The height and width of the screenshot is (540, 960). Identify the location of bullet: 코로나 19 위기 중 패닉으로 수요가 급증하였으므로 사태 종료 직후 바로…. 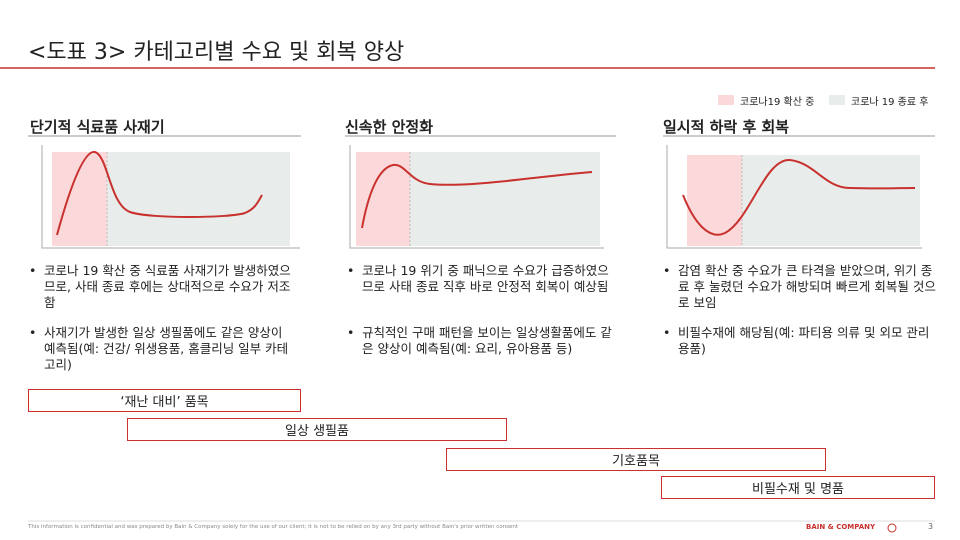
(483, 279).